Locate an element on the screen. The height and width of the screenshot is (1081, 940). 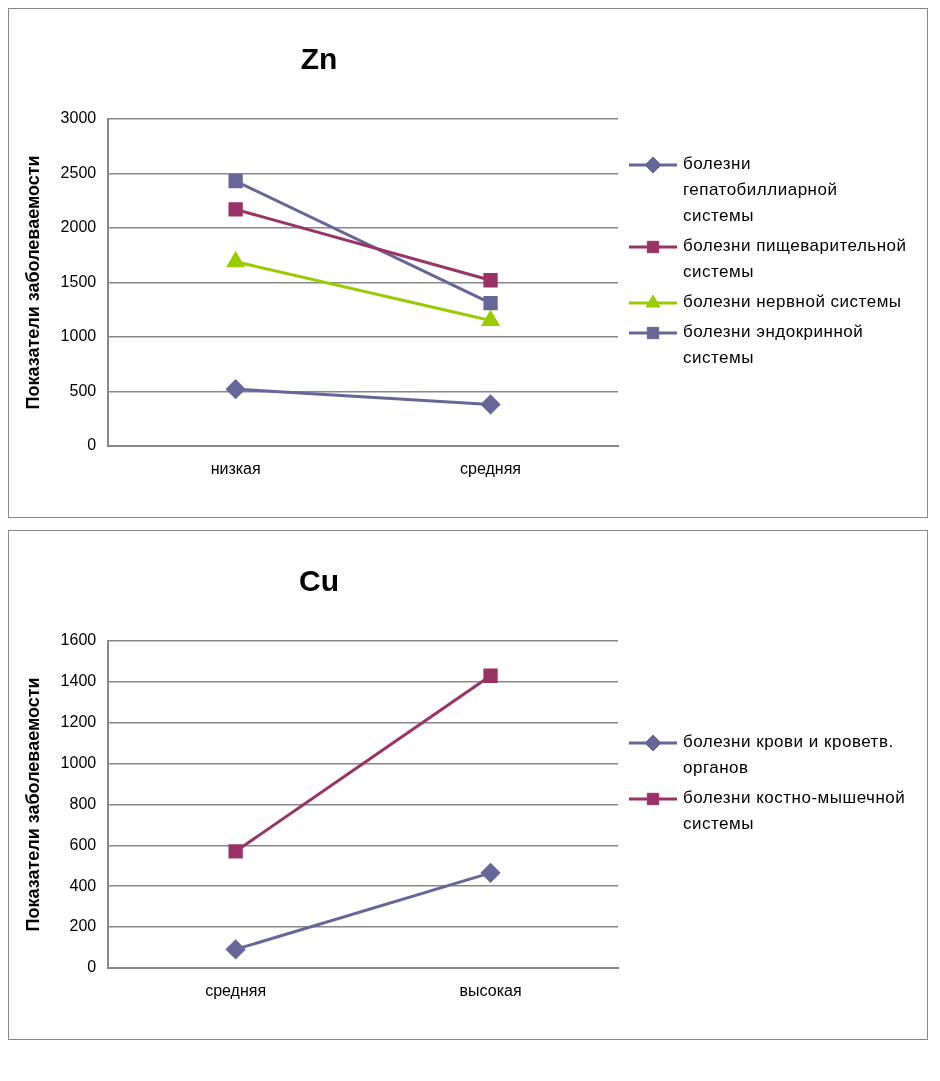
chart-title: Zn is located at coordinates (319, 59).